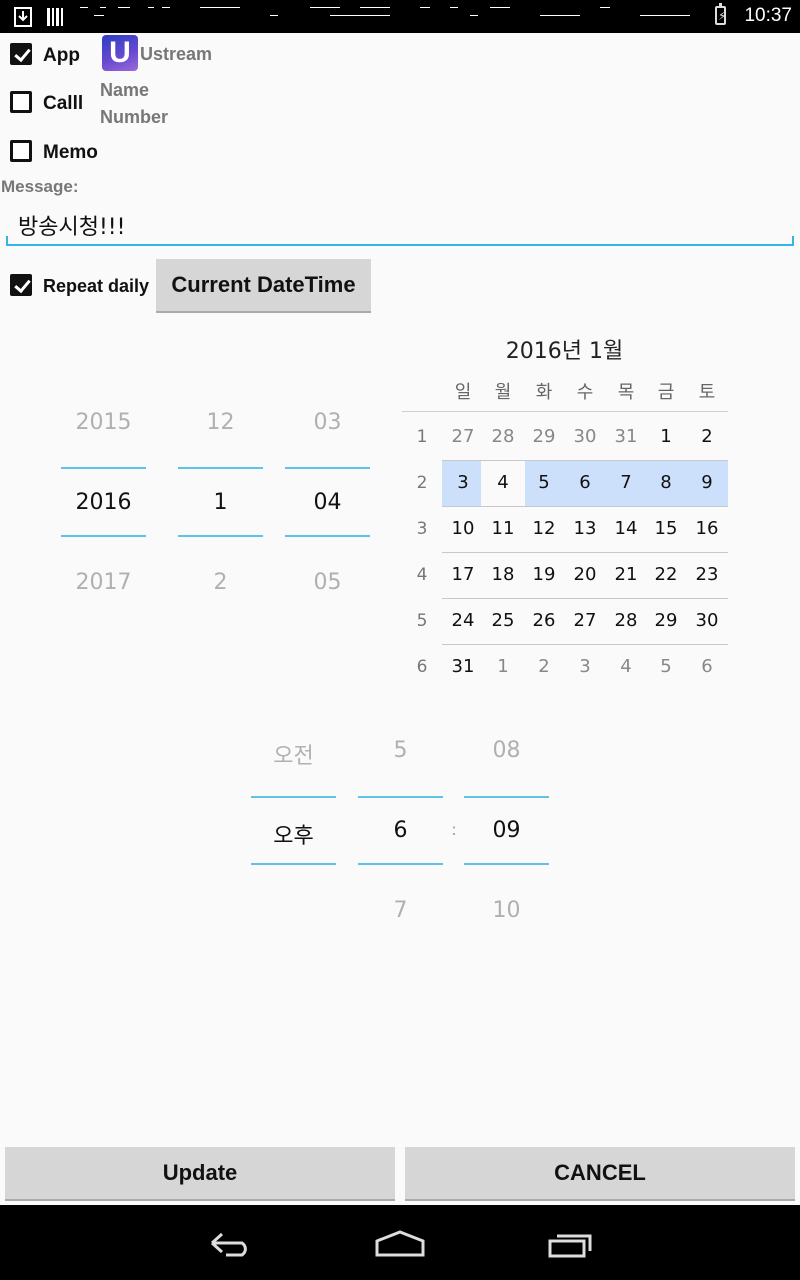 Image resolution: width=800 pixels, height=1280 pixels. I want to click on repeat-daily-checkbox, so click(21, 285).